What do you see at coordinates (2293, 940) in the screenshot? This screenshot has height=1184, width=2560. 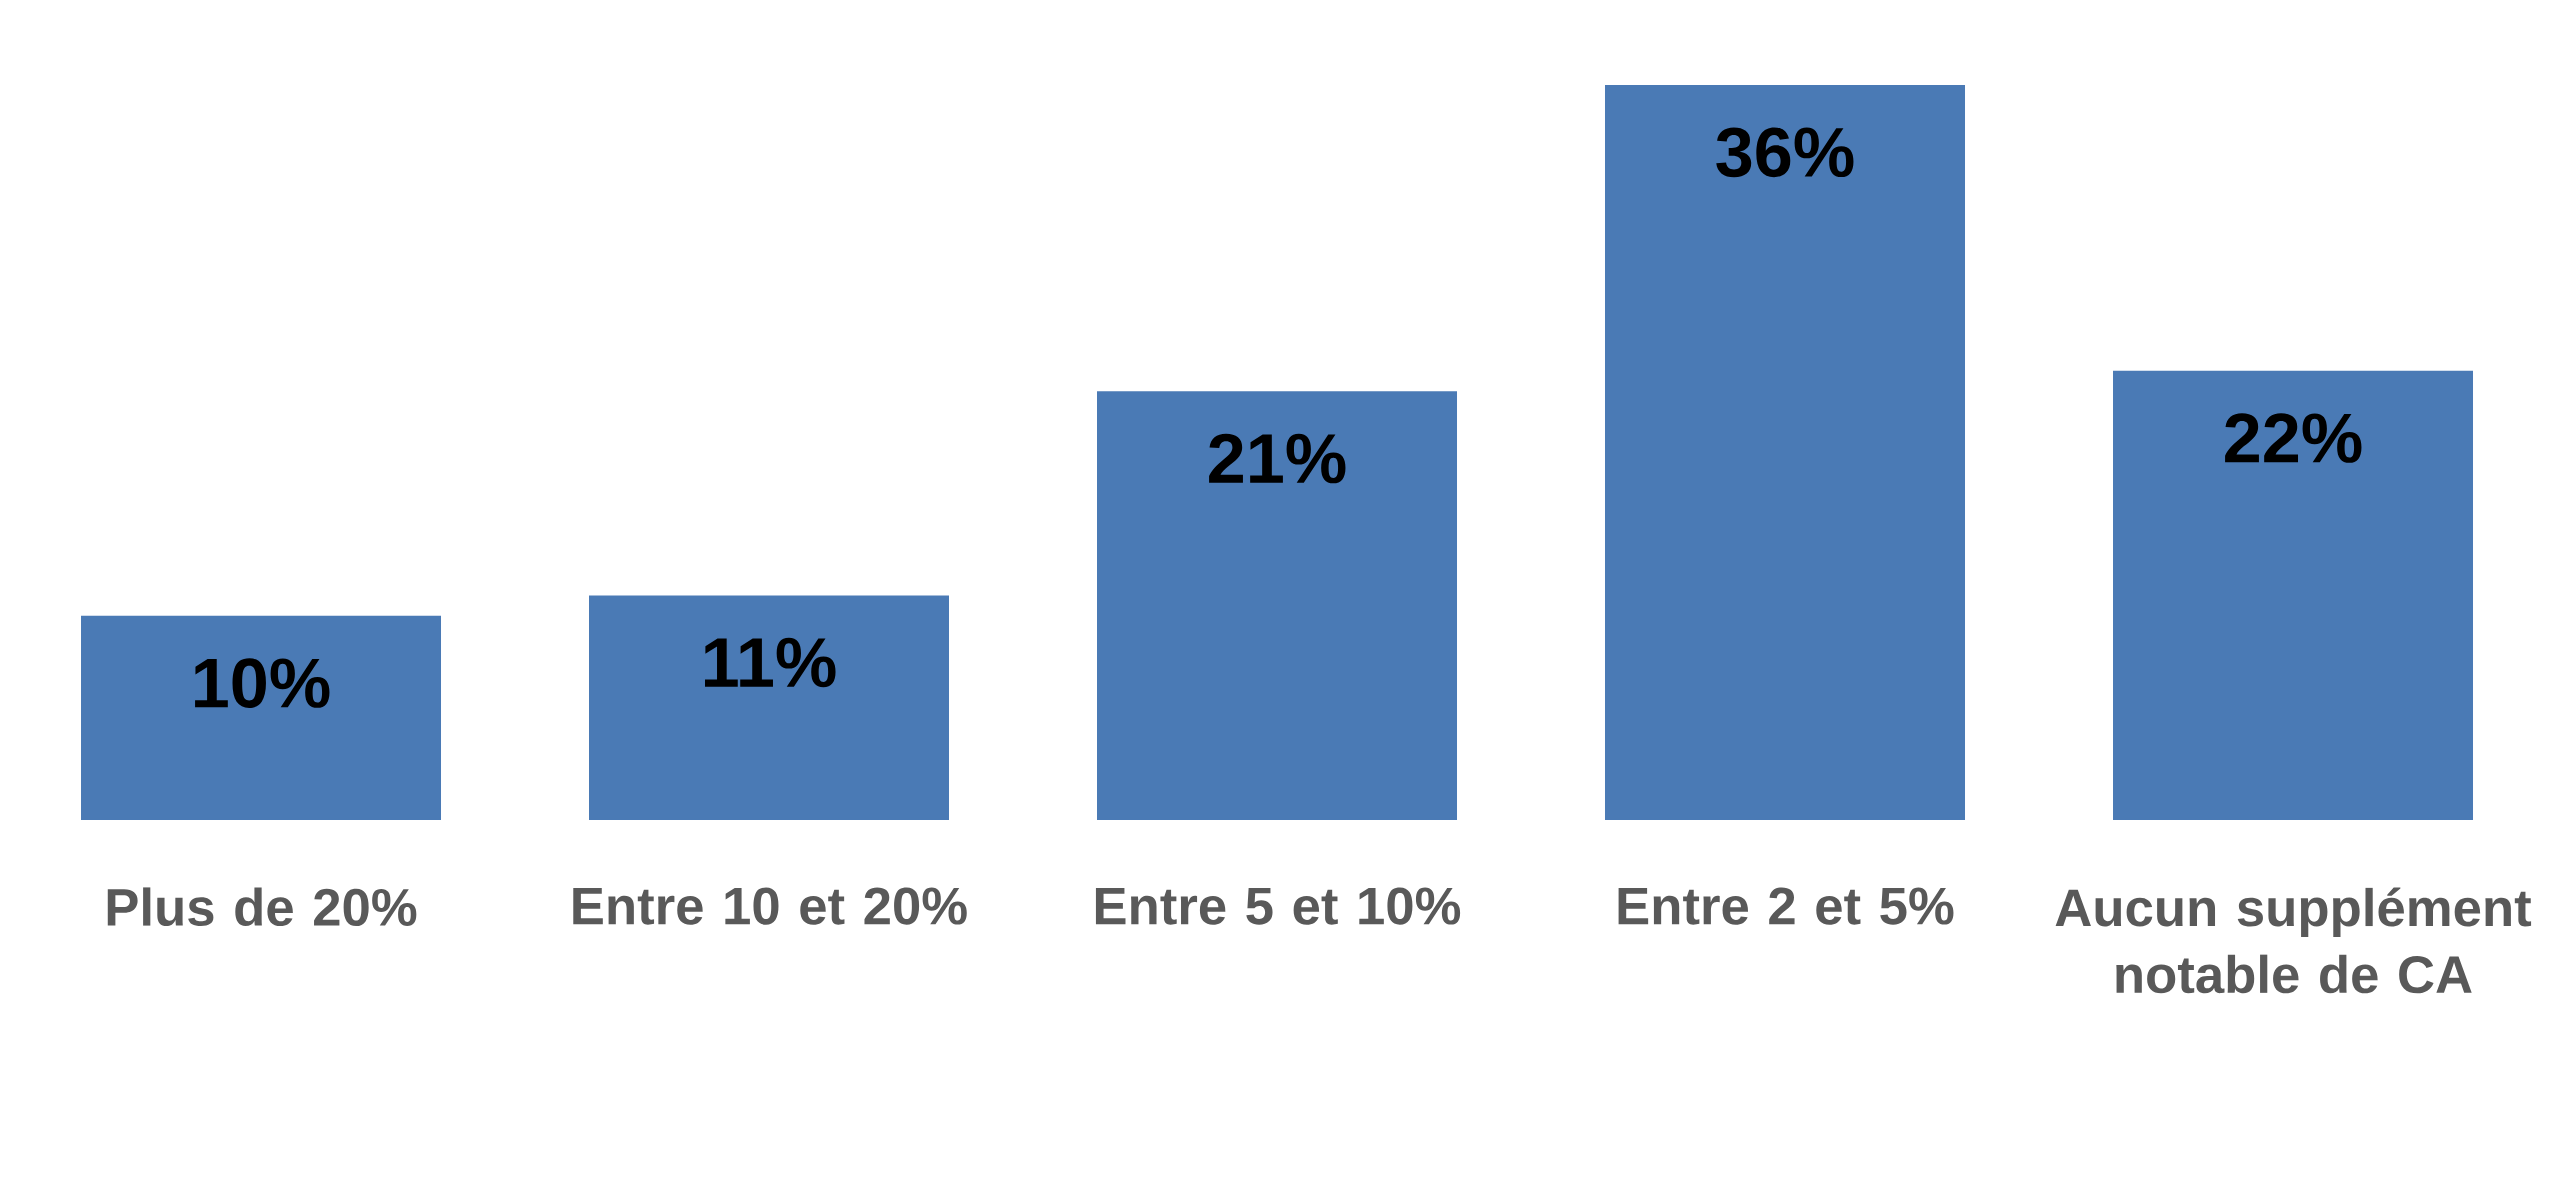 I see `x-tick-label: Aucun supplément notable de CA` at bounding box center [2293, 940].